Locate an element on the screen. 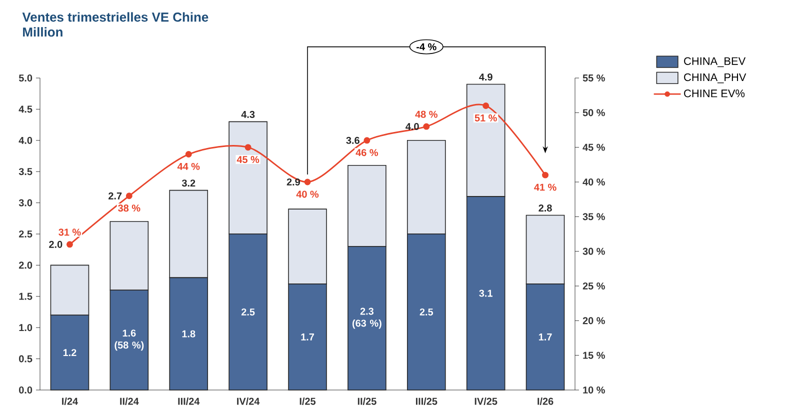 This screenshot has width=799, height=417. data-label: 45 % is located at coordinates (248, 160).